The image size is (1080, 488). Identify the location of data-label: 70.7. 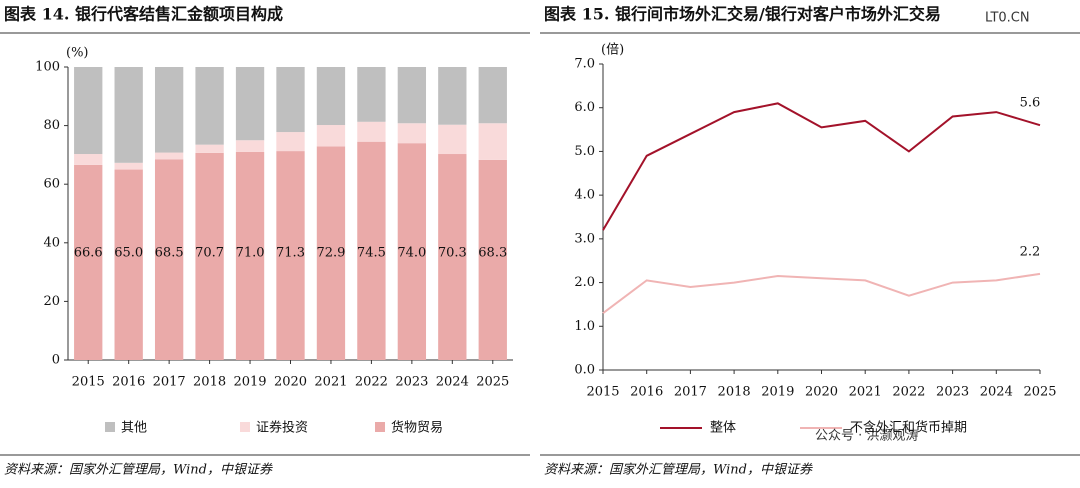
(209, 252).